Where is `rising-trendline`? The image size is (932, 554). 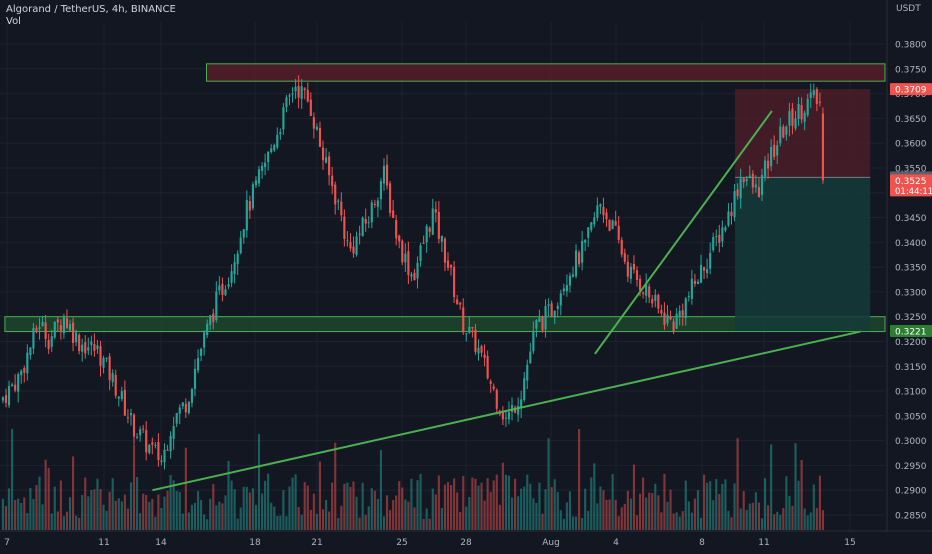
rising-trendline is located at coordinates (683, 232).